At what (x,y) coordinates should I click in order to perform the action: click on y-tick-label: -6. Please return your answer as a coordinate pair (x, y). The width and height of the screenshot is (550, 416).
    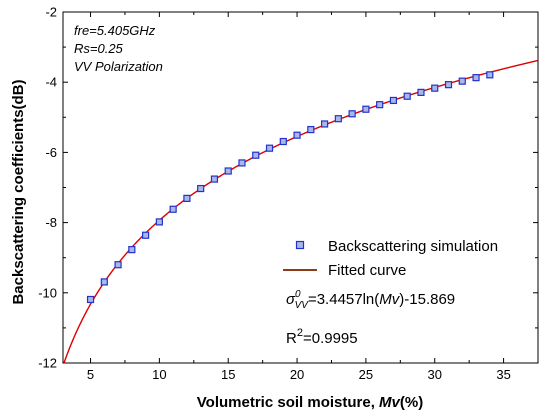
    Looking at the image, I should click on (51, 152).